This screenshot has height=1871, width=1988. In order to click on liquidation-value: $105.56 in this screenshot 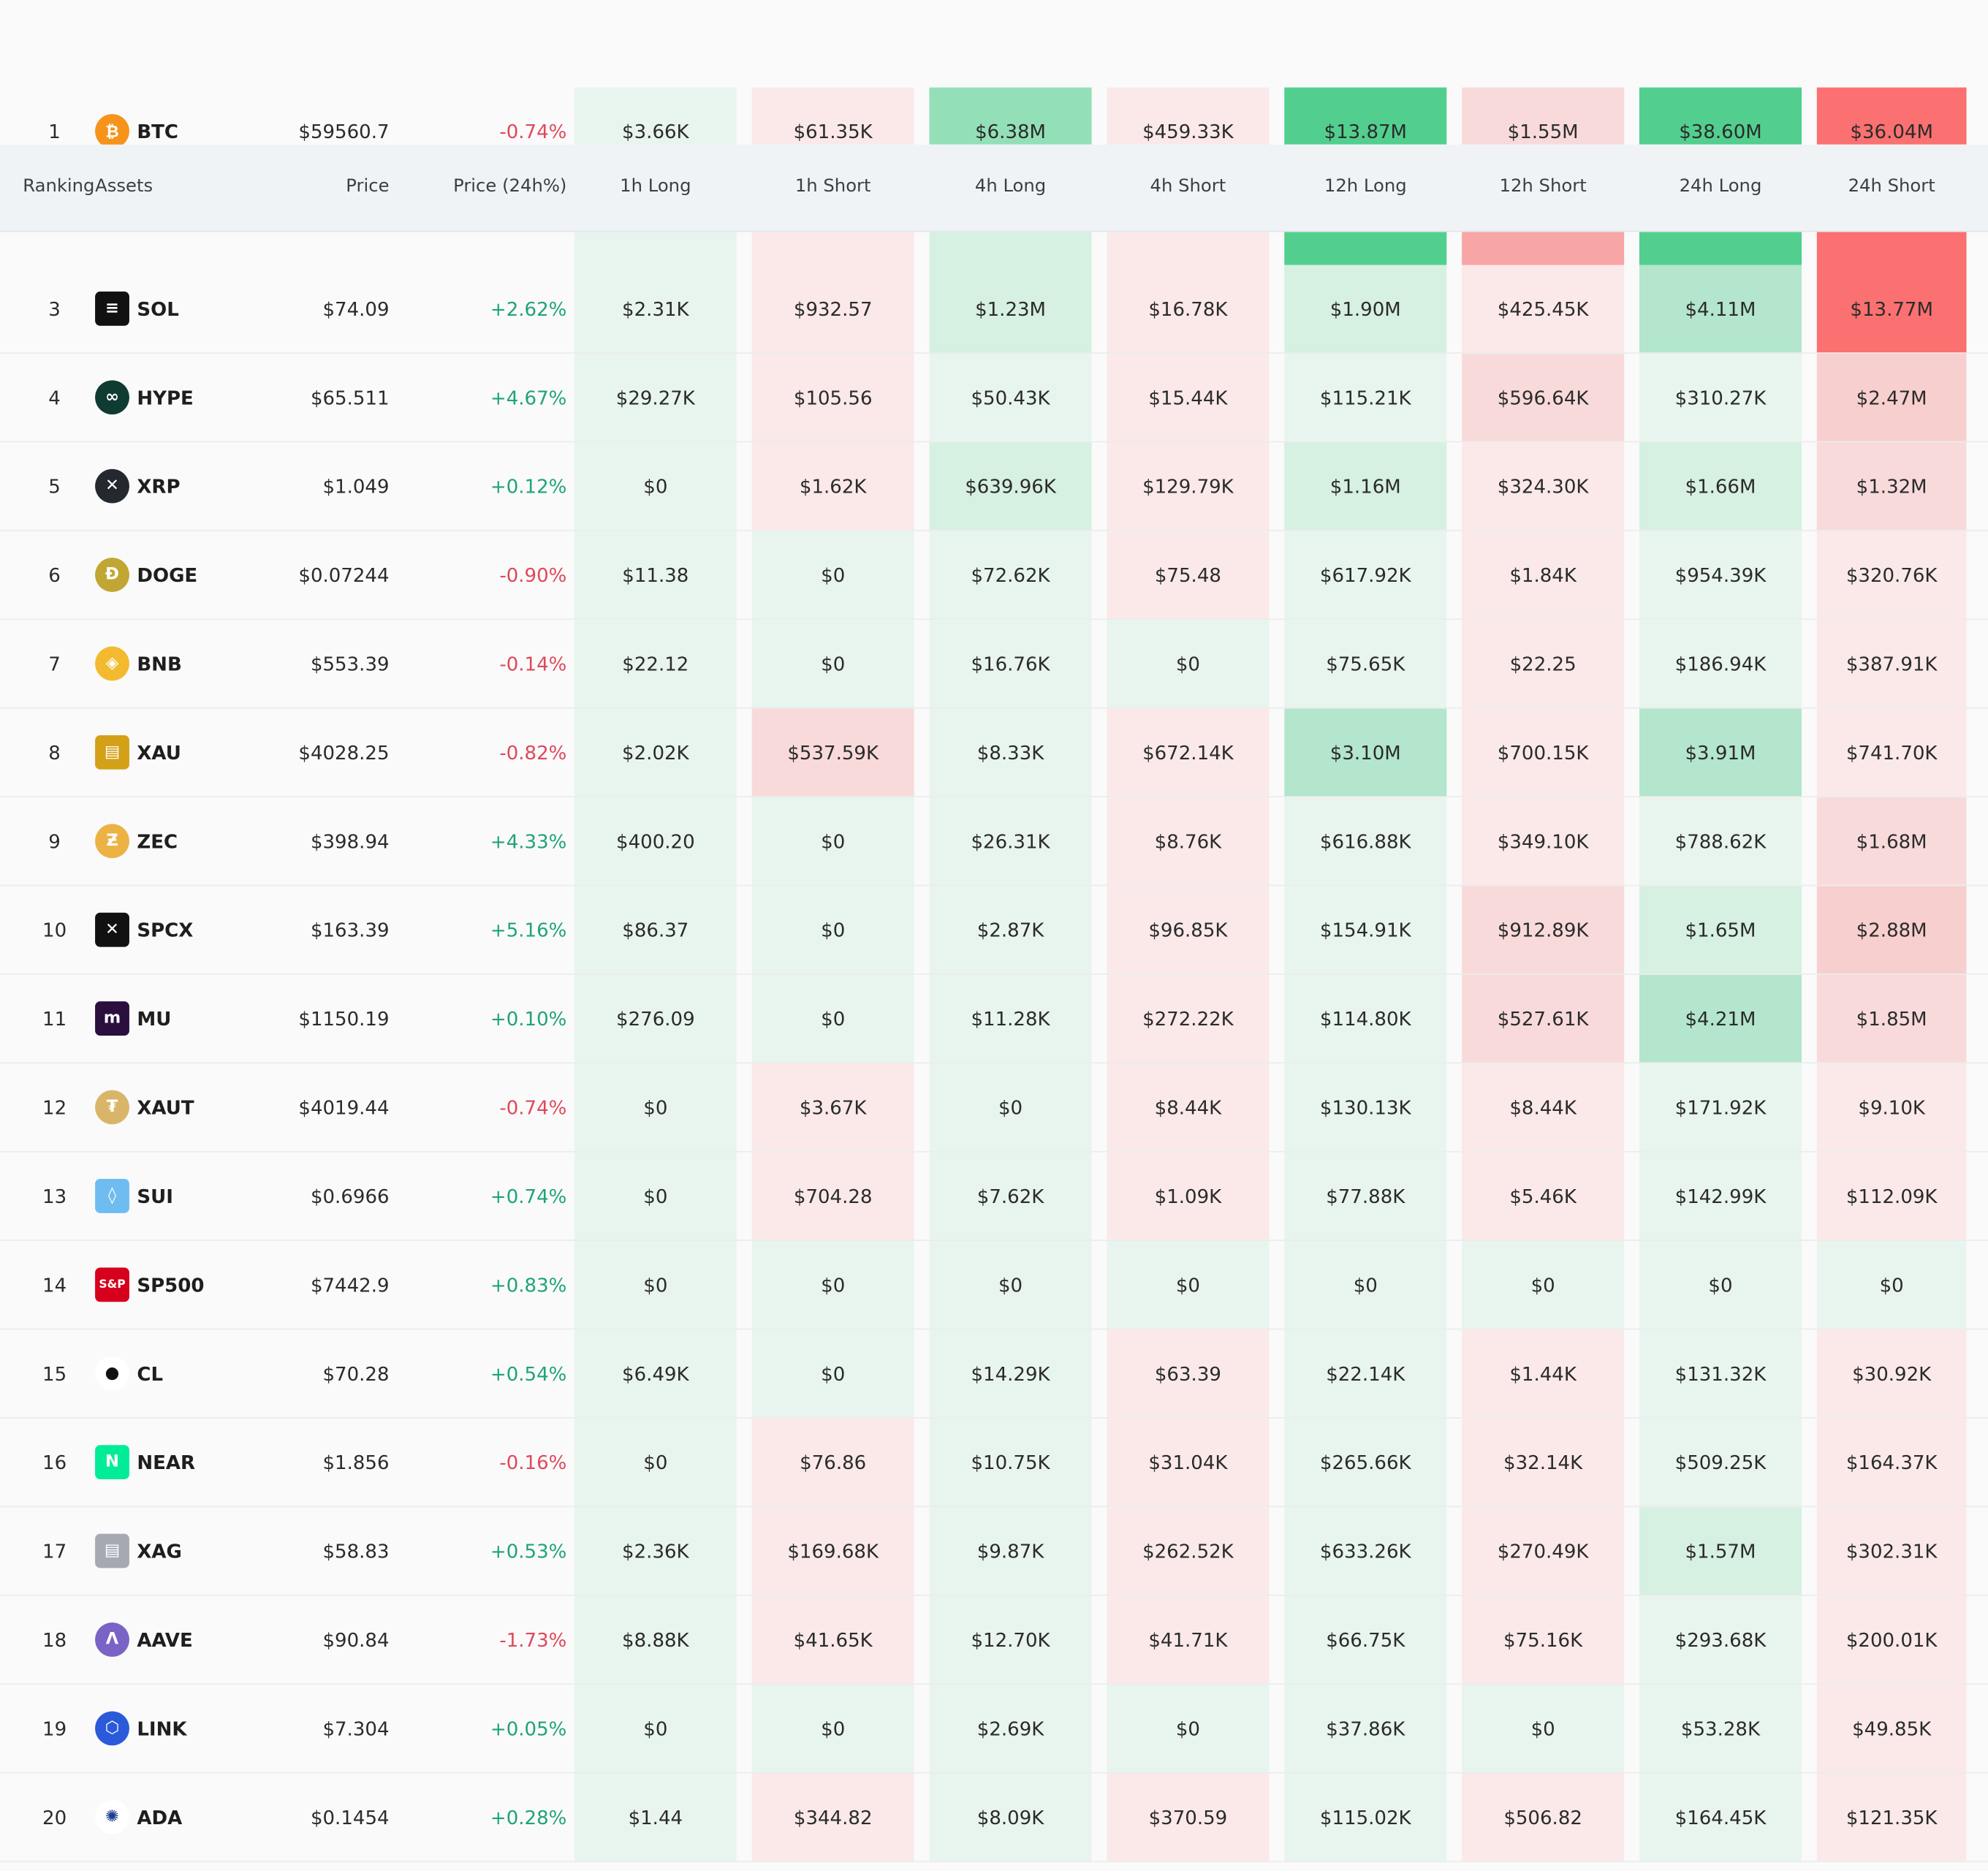, I will do `click(833, 398)`.